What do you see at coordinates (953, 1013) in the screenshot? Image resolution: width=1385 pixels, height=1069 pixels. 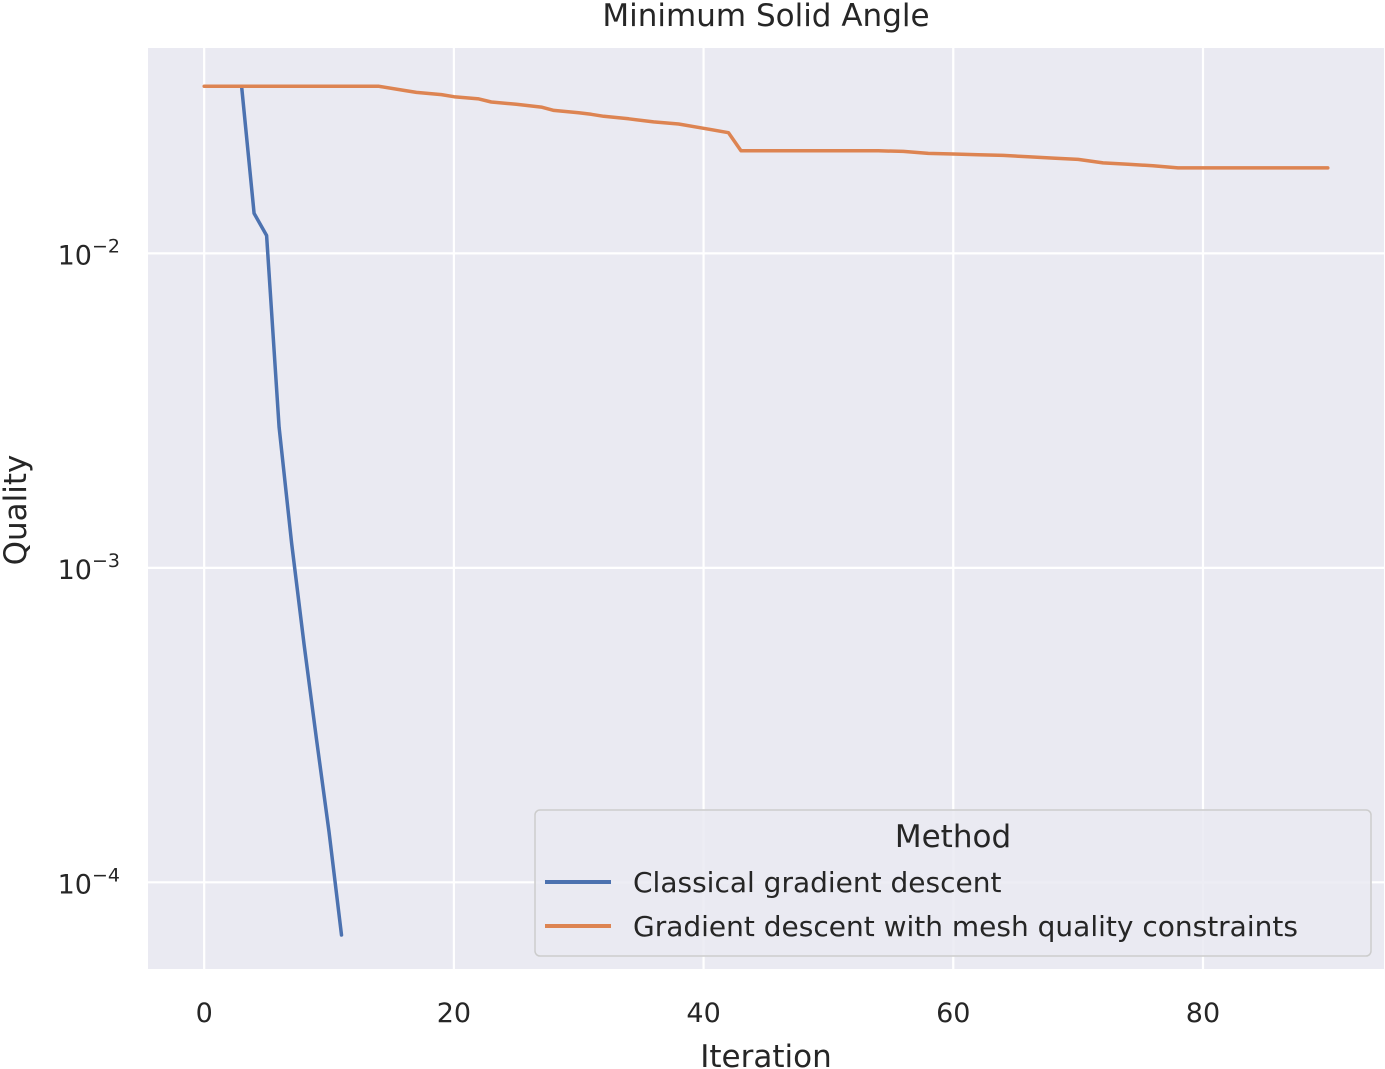 I see `x-tick-label: 60` at bounding box center [953, 1013].